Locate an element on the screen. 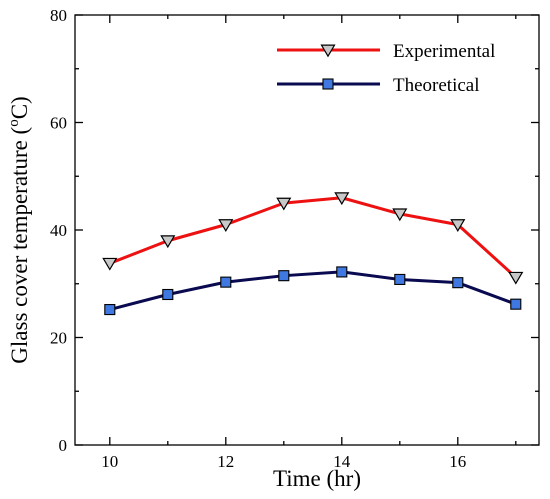 This screenshot has width=550, height=499. y-tick-label: 40 is located at coordinates (58, 230).